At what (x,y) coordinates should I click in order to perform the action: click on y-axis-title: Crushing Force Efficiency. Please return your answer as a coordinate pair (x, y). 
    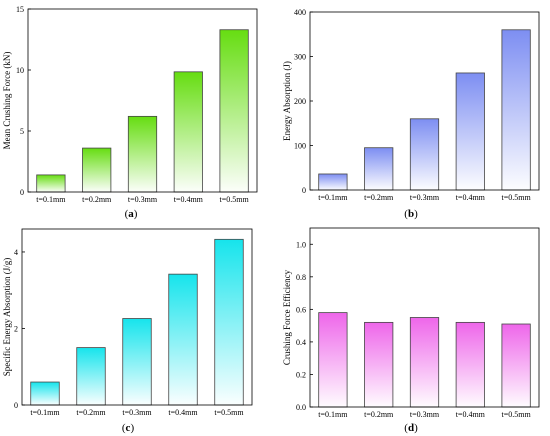
    Looking at the image, I should click on (287, 317).